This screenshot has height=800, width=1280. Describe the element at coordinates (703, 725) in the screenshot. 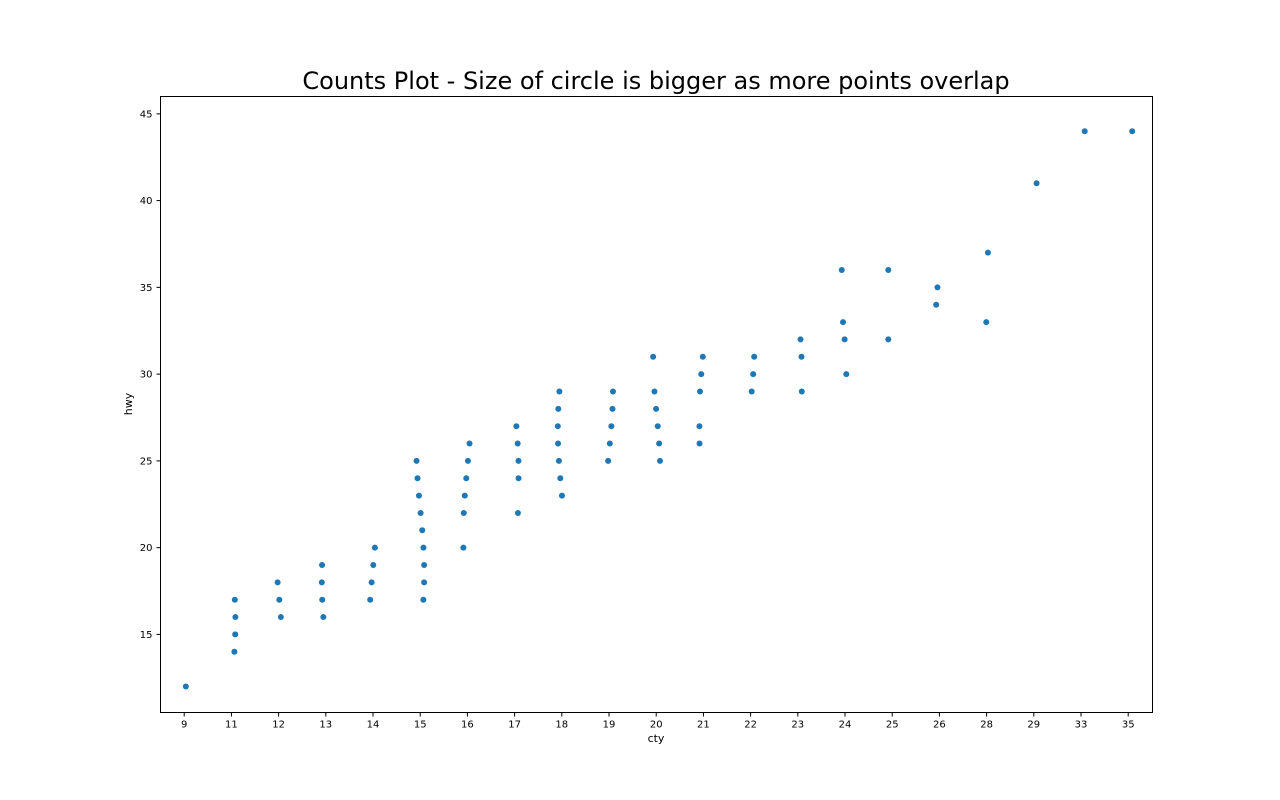

I see `x-tick-label: 21` at that location.